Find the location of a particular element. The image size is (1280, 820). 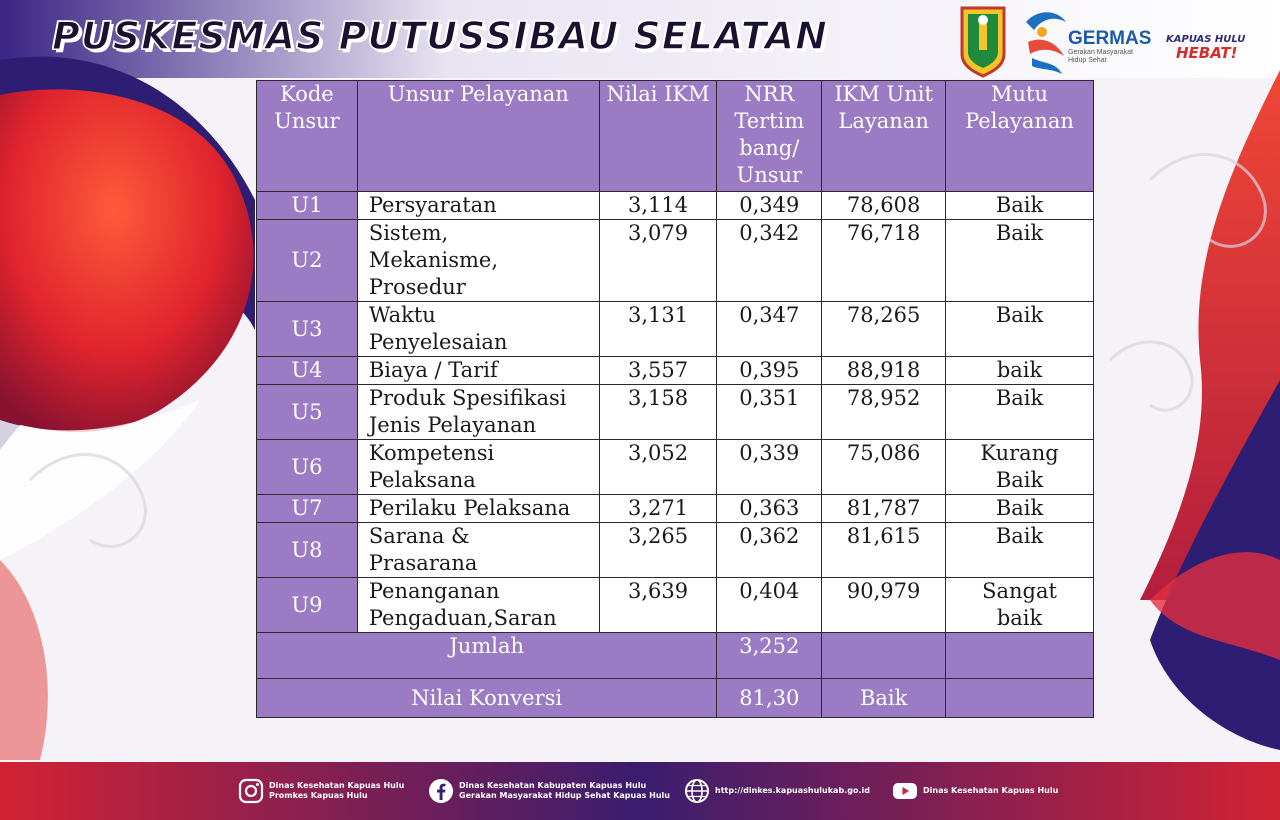

facebook-icon is located at coordinates (441, 791).